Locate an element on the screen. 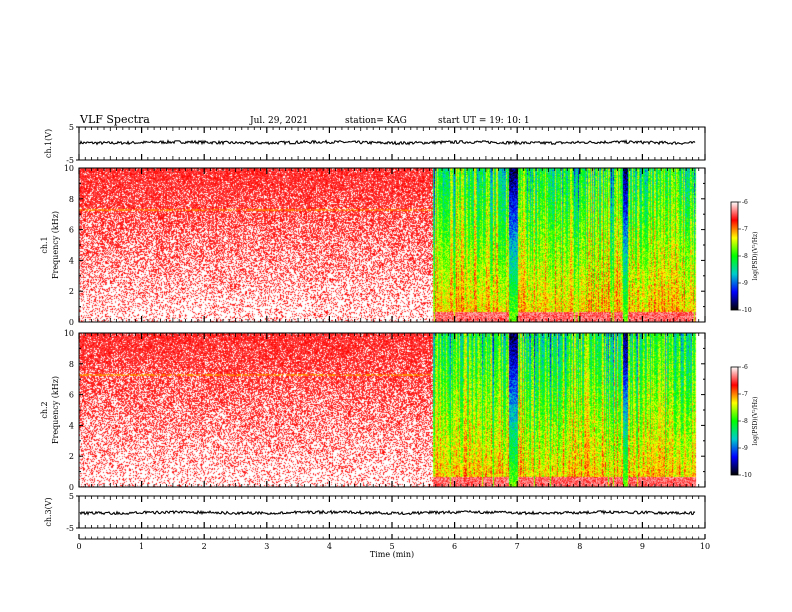  x-tick-label: 5 is located at coordinates (391, 546).